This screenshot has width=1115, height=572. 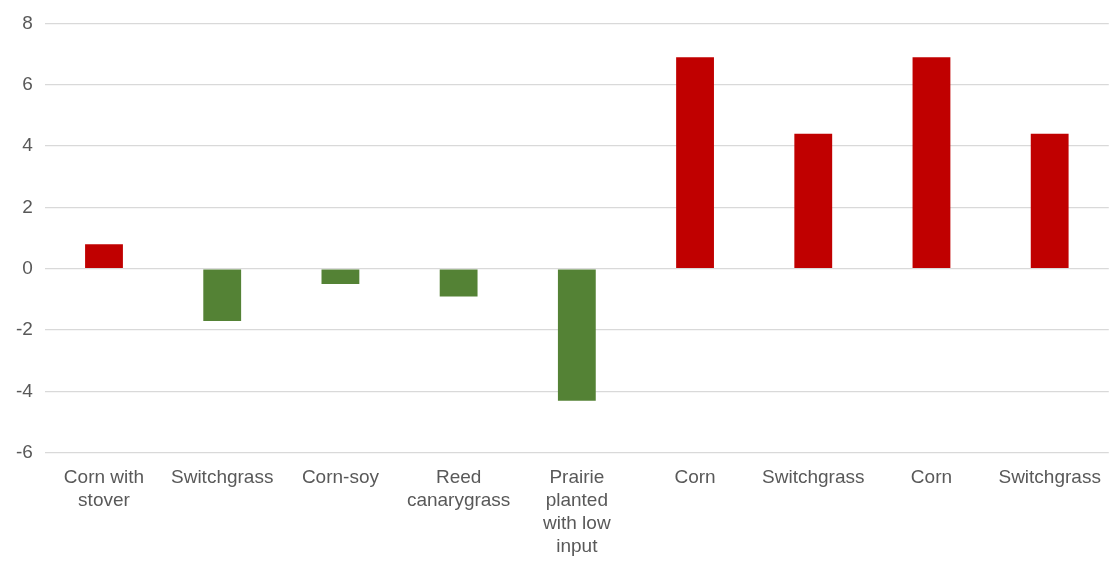 I want to click on y-tick-label: -2, so click(x=24, y=329).